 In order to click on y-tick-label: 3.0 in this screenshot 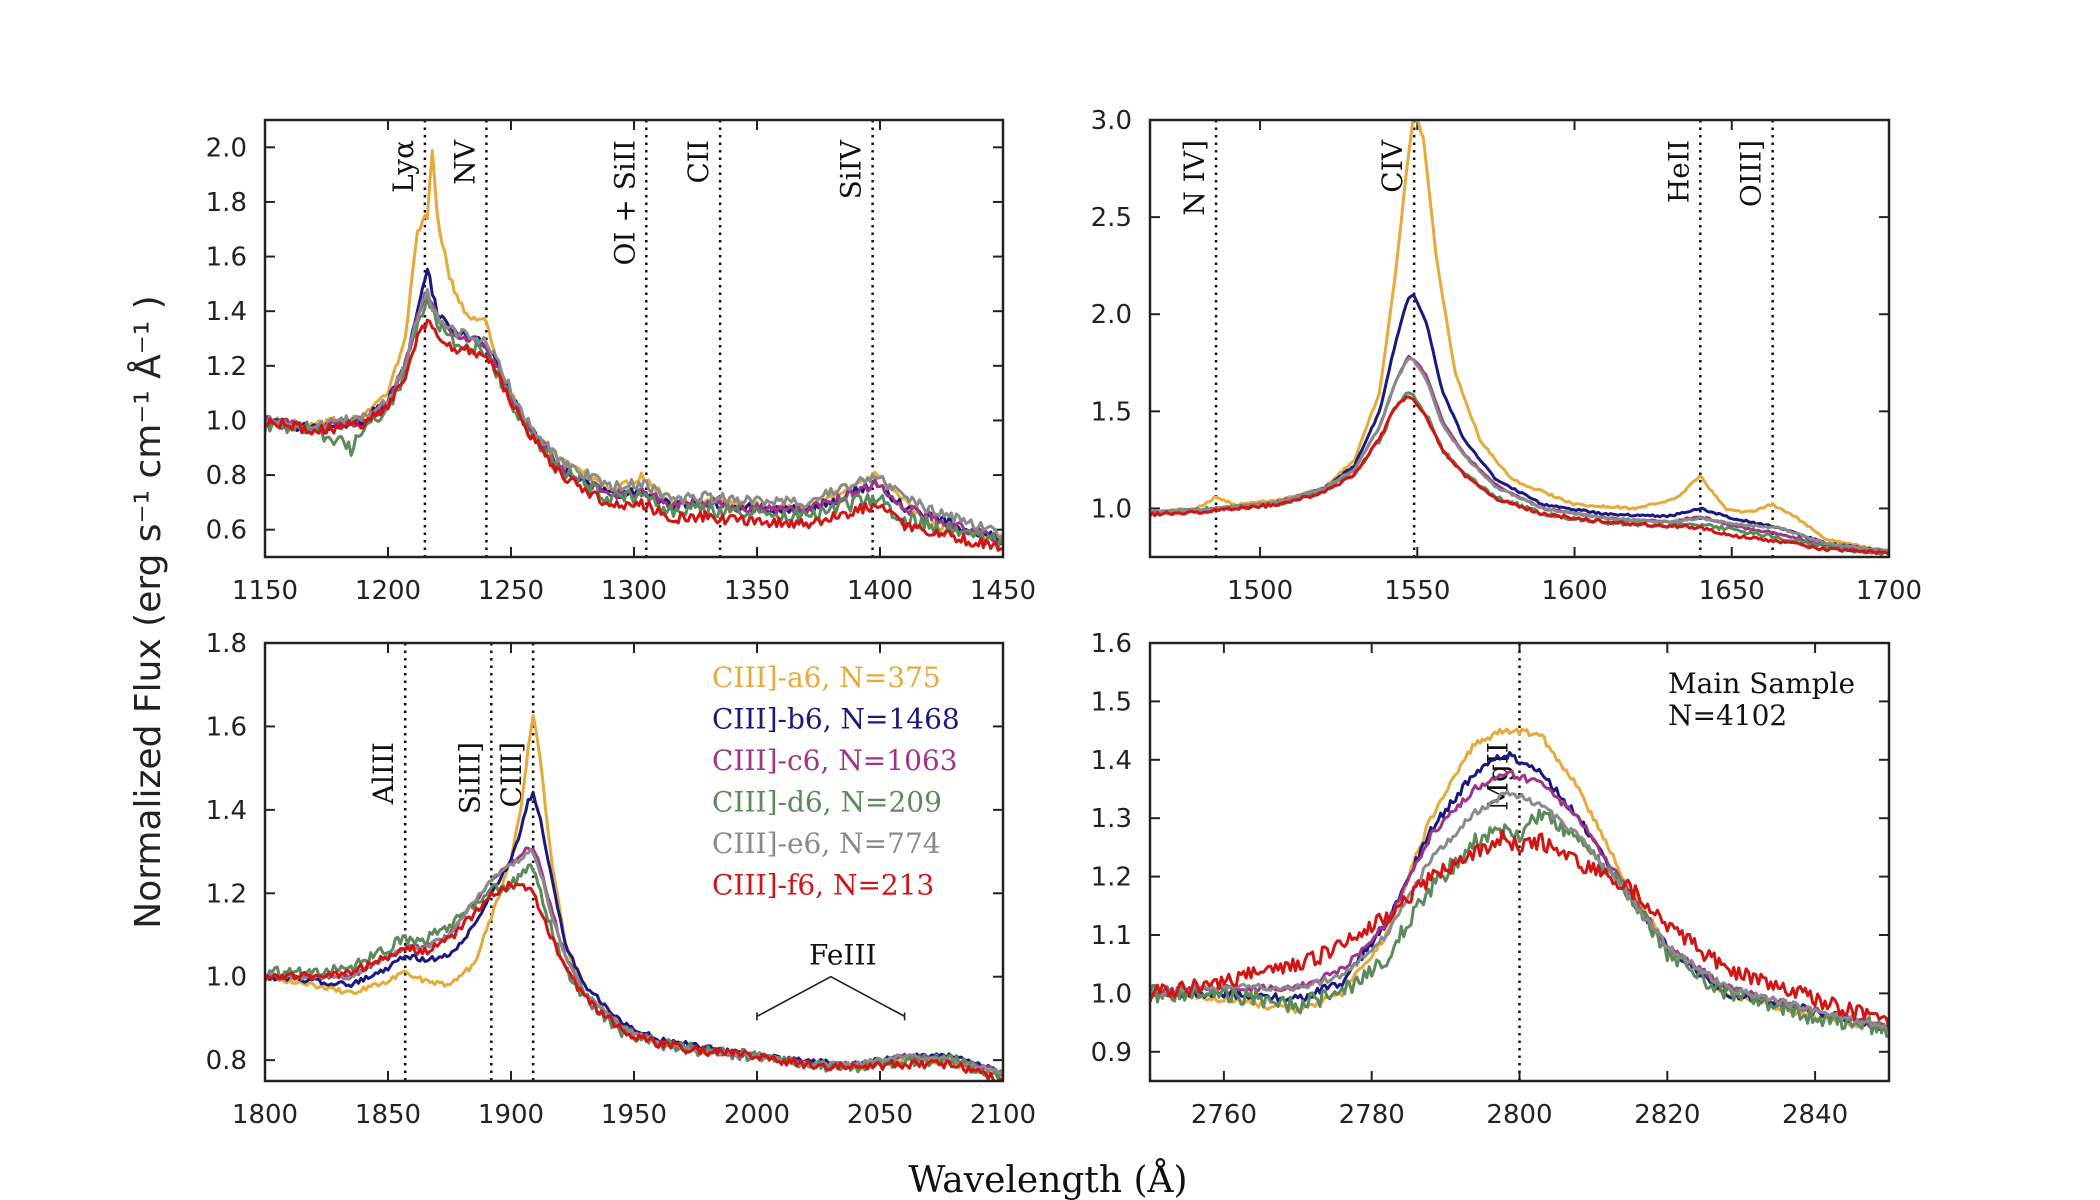, I will do `click(1111, 121)`.